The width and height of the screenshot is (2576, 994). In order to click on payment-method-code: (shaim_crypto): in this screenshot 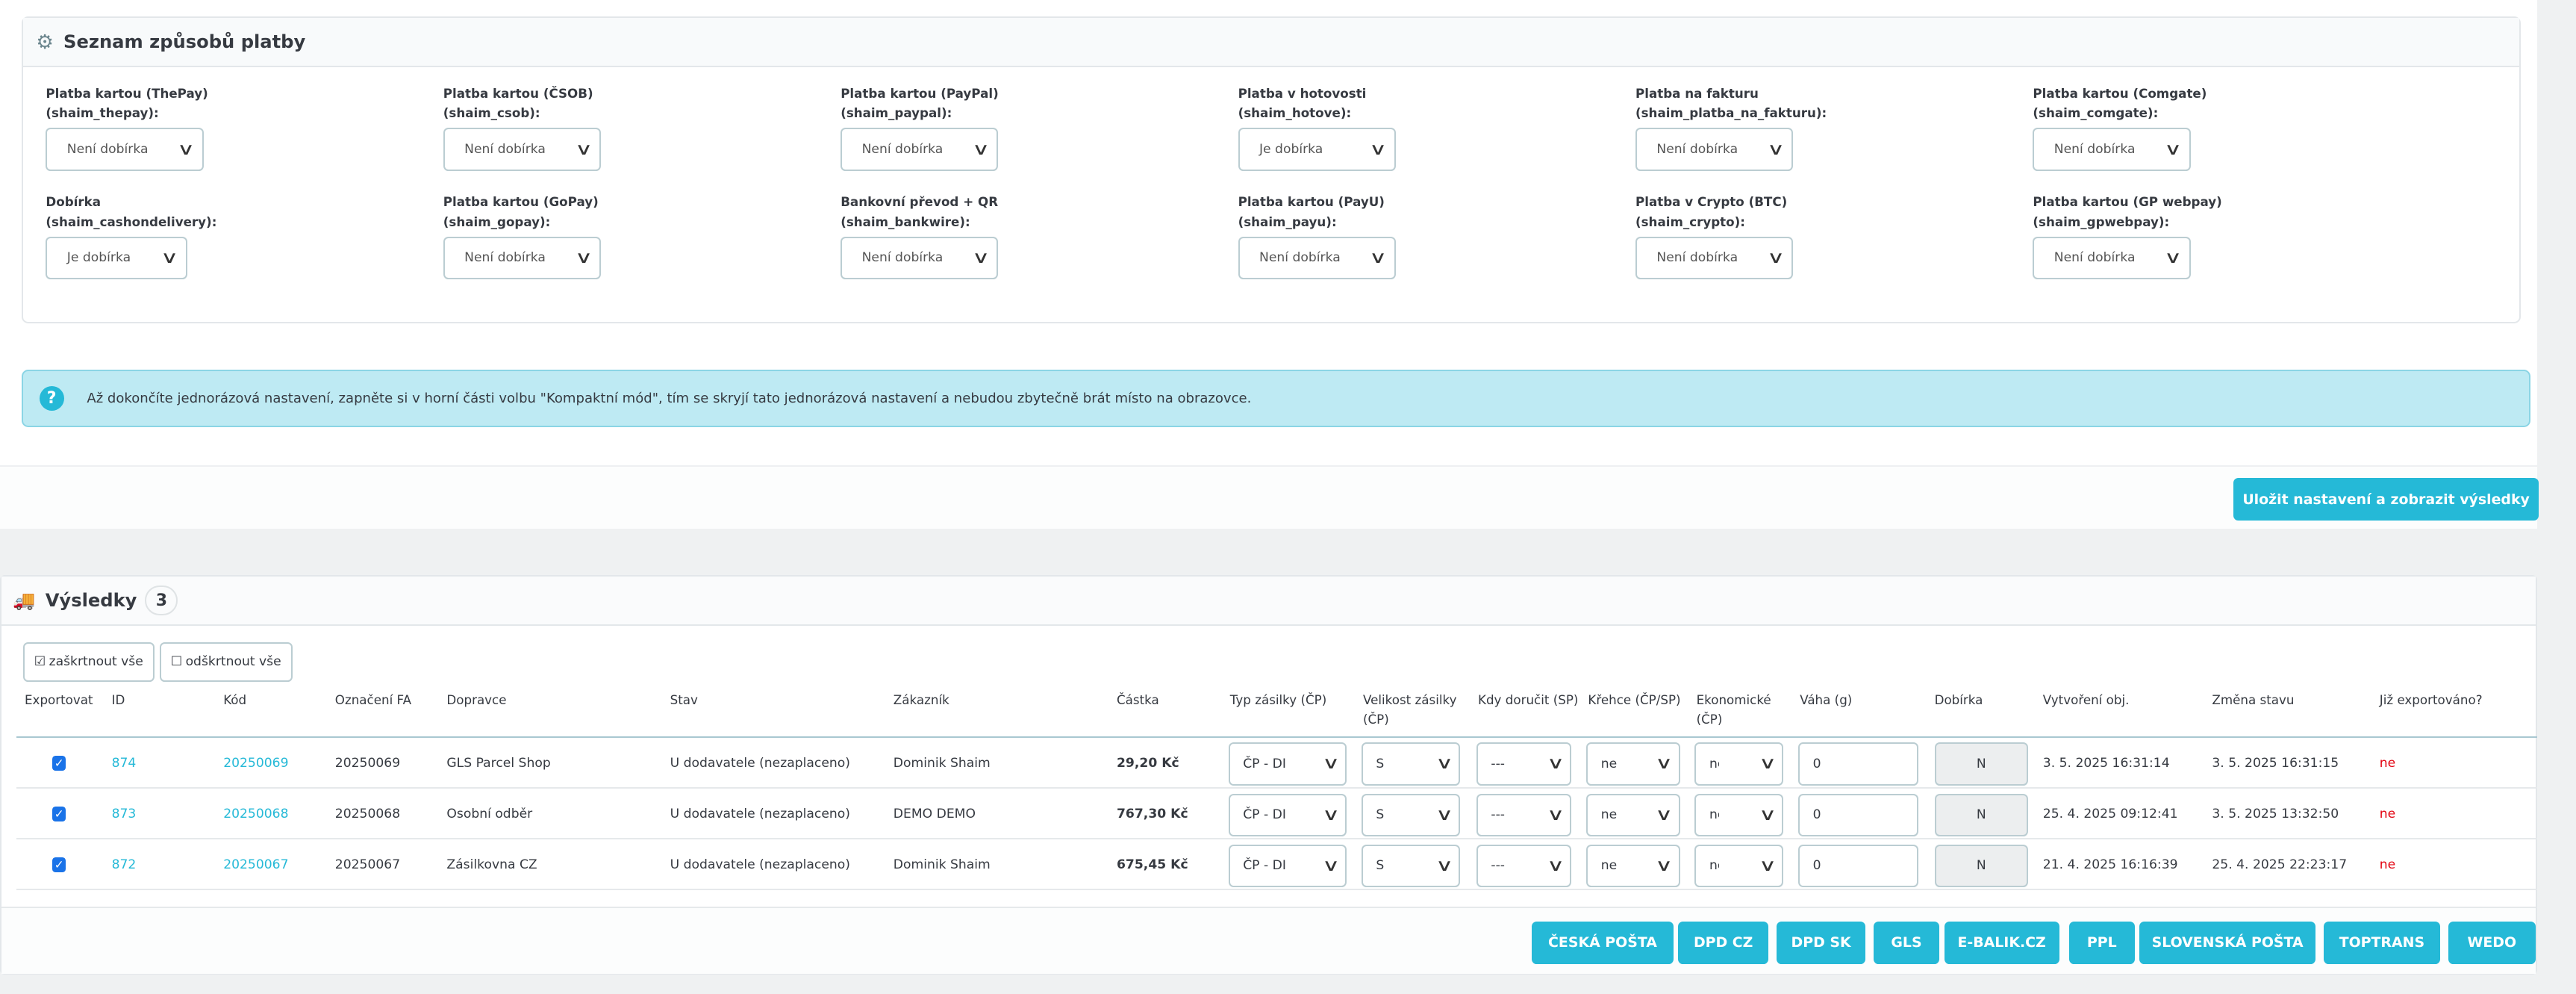, I will do `click(1690, 222)`.